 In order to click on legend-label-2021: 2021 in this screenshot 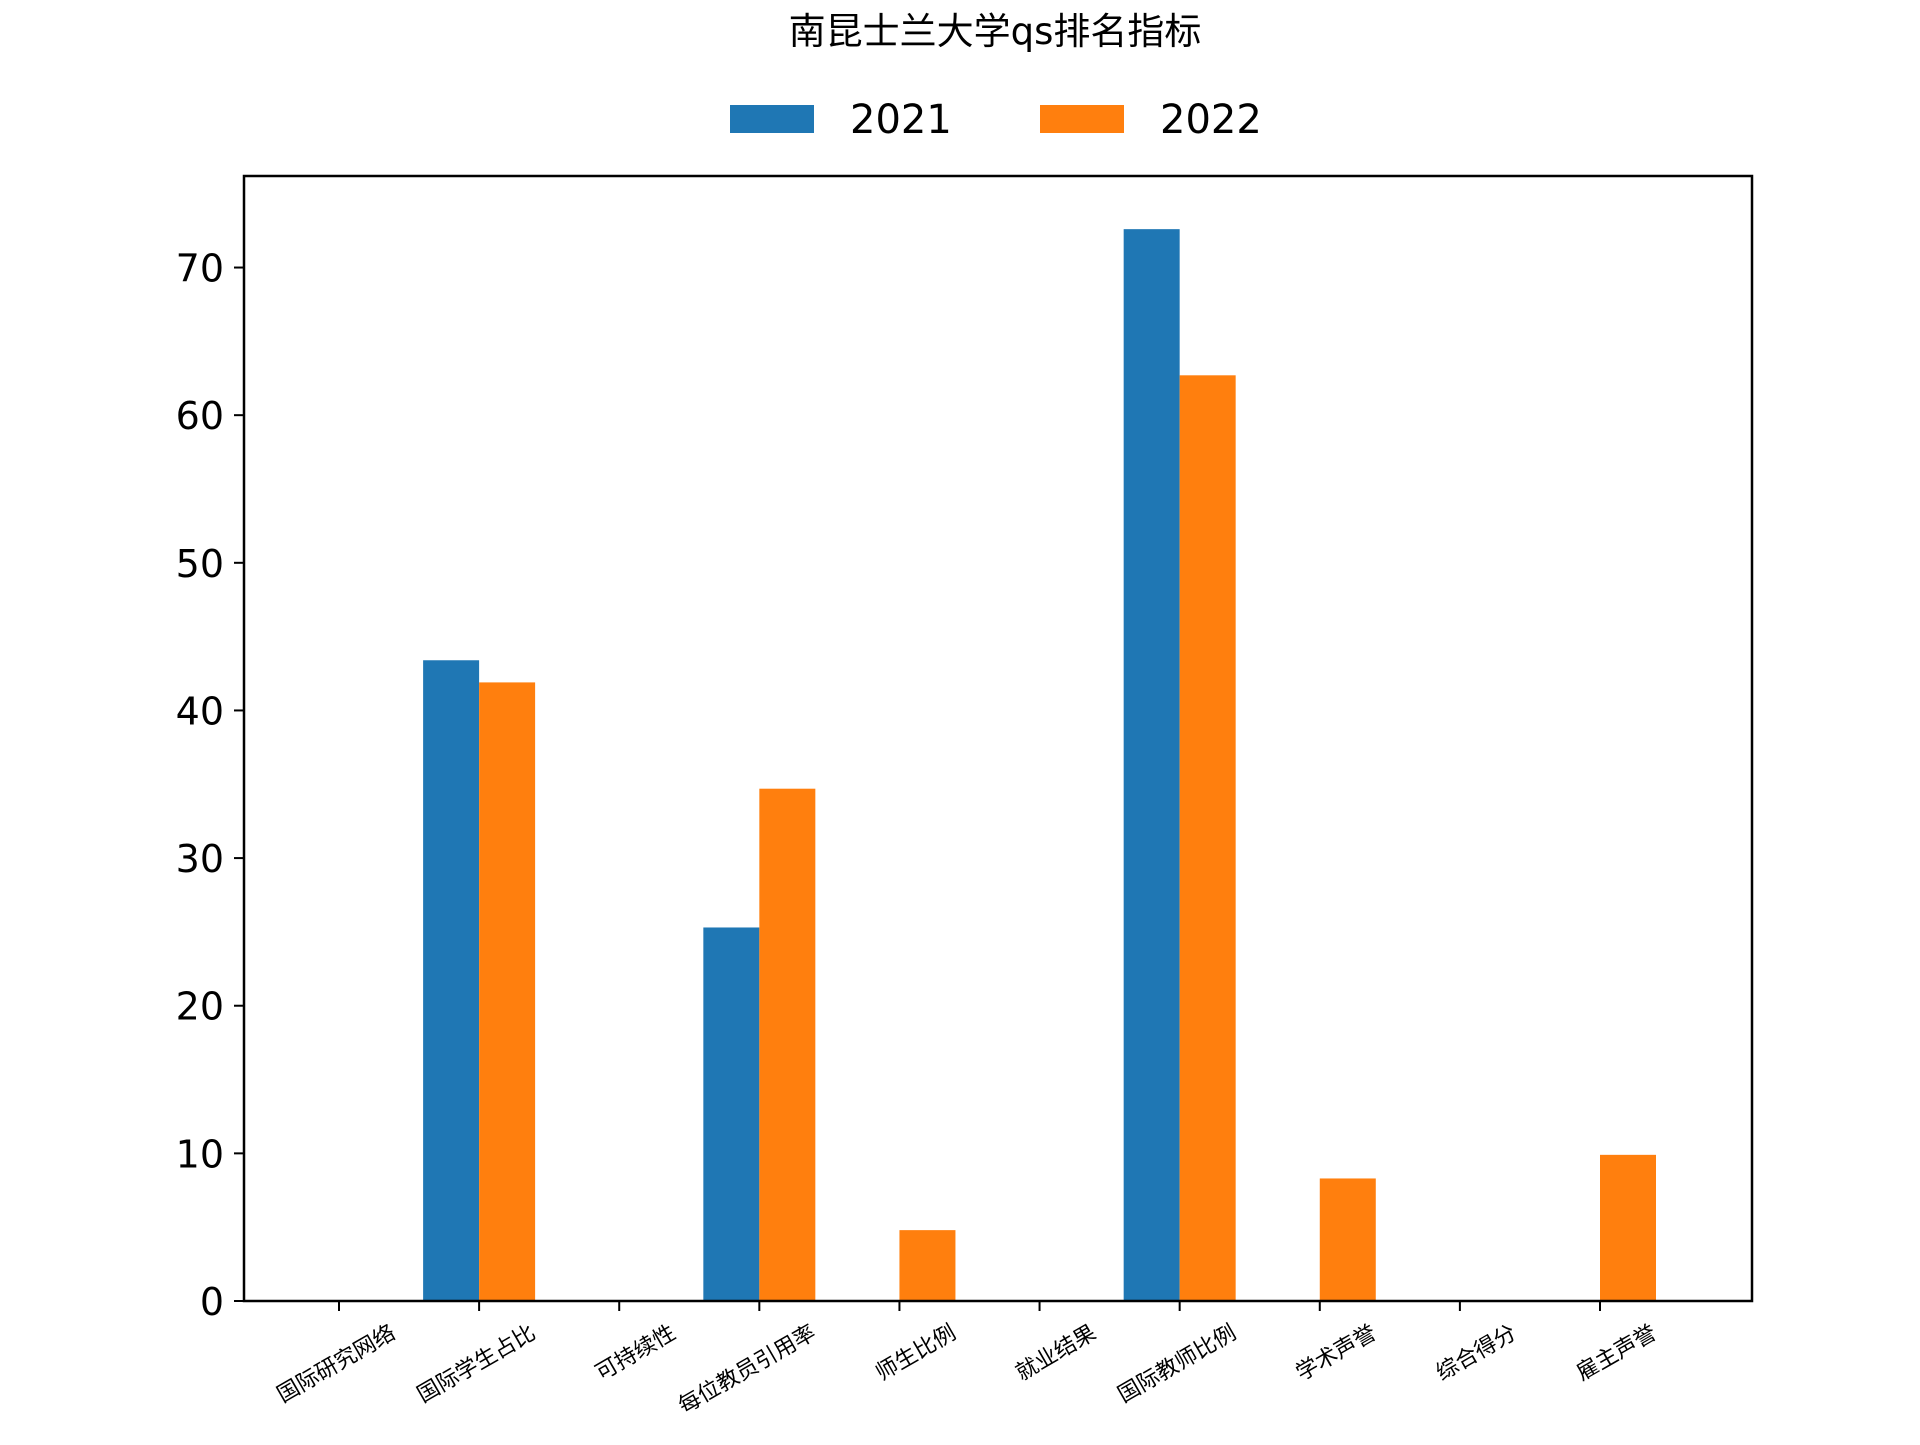, I will do `click(901, 120)`.